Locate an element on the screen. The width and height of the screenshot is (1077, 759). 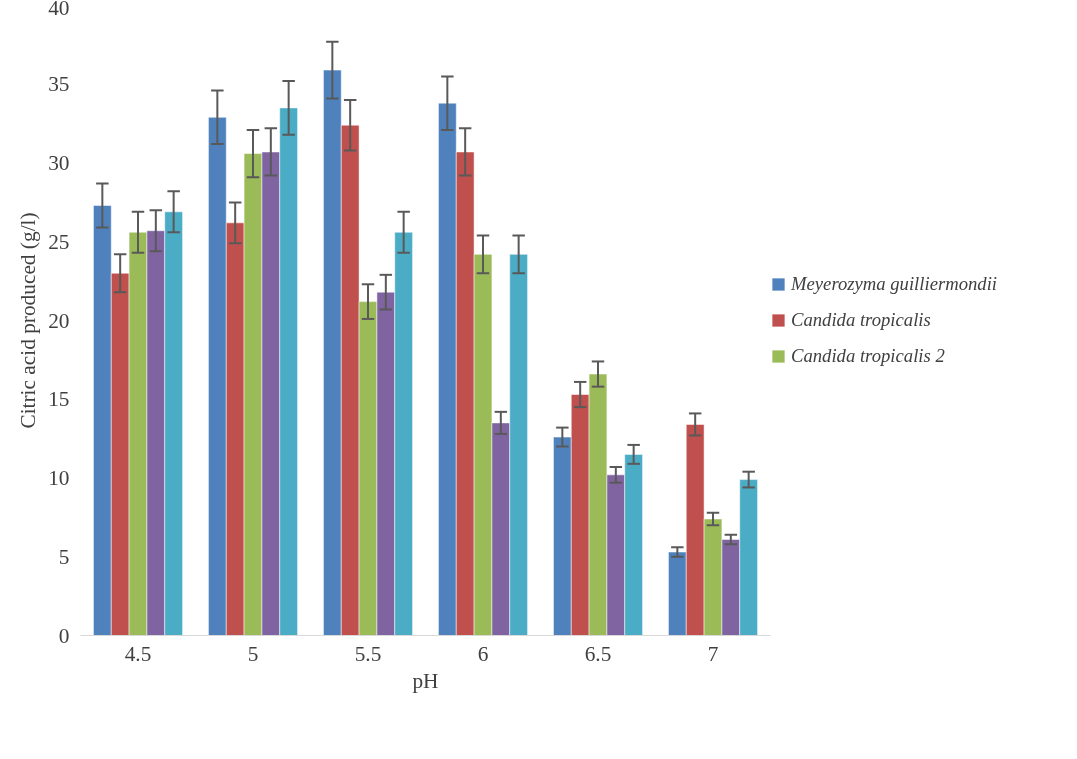
legend-label: Meyerozyma guilliermondii is located at coordinates (894, 284).